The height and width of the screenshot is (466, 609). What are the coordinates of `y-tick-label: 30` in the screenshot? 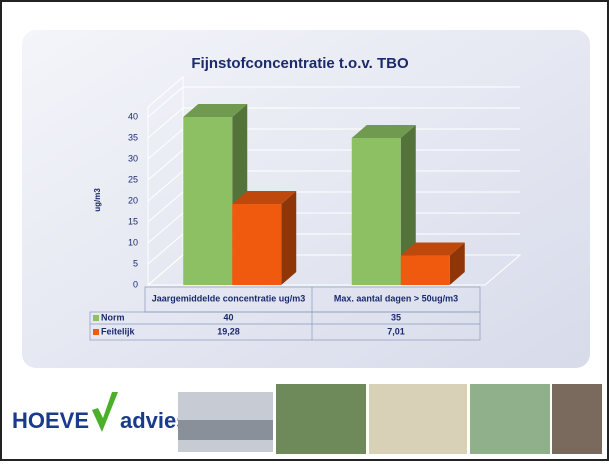 It's located at (133, 158).